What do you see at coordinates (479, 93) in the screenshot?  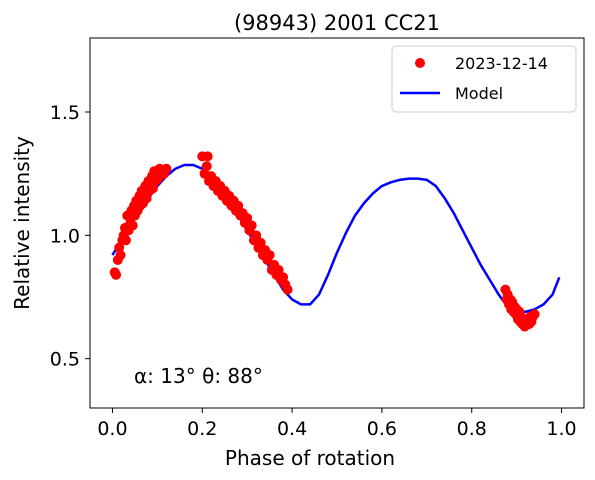 I see `legend-label-model: Model` at bounding box center [479, 93].